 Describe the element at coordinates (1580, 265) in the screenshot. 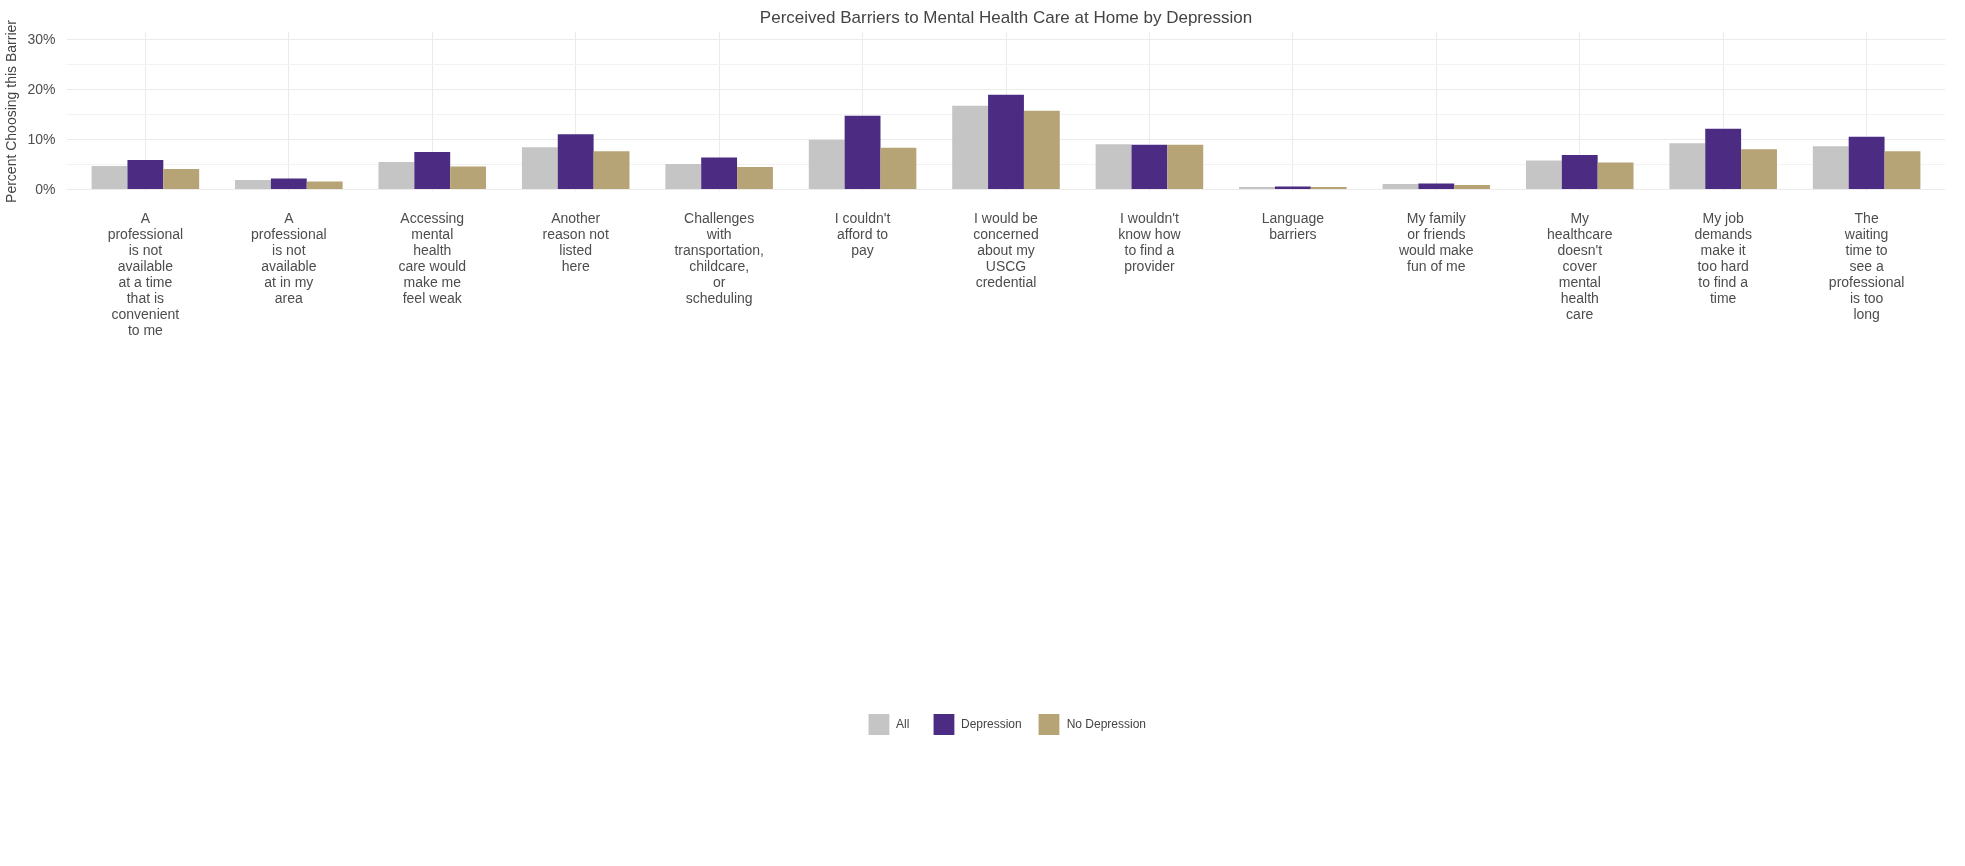

I see `x-tick-label: My healthcare doesn't cover mental health care` at that location.